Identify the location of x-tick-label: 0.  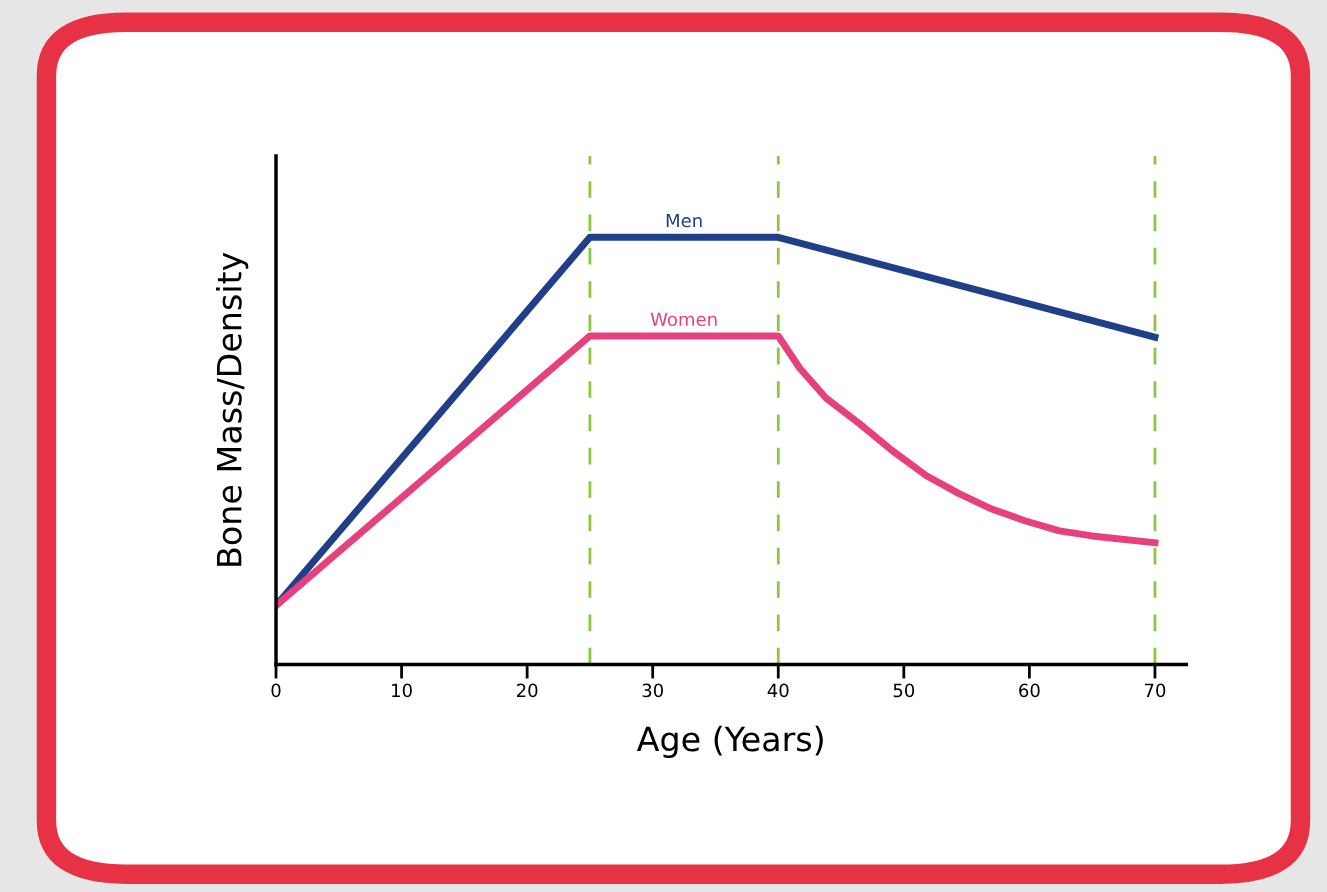
(276, 690).